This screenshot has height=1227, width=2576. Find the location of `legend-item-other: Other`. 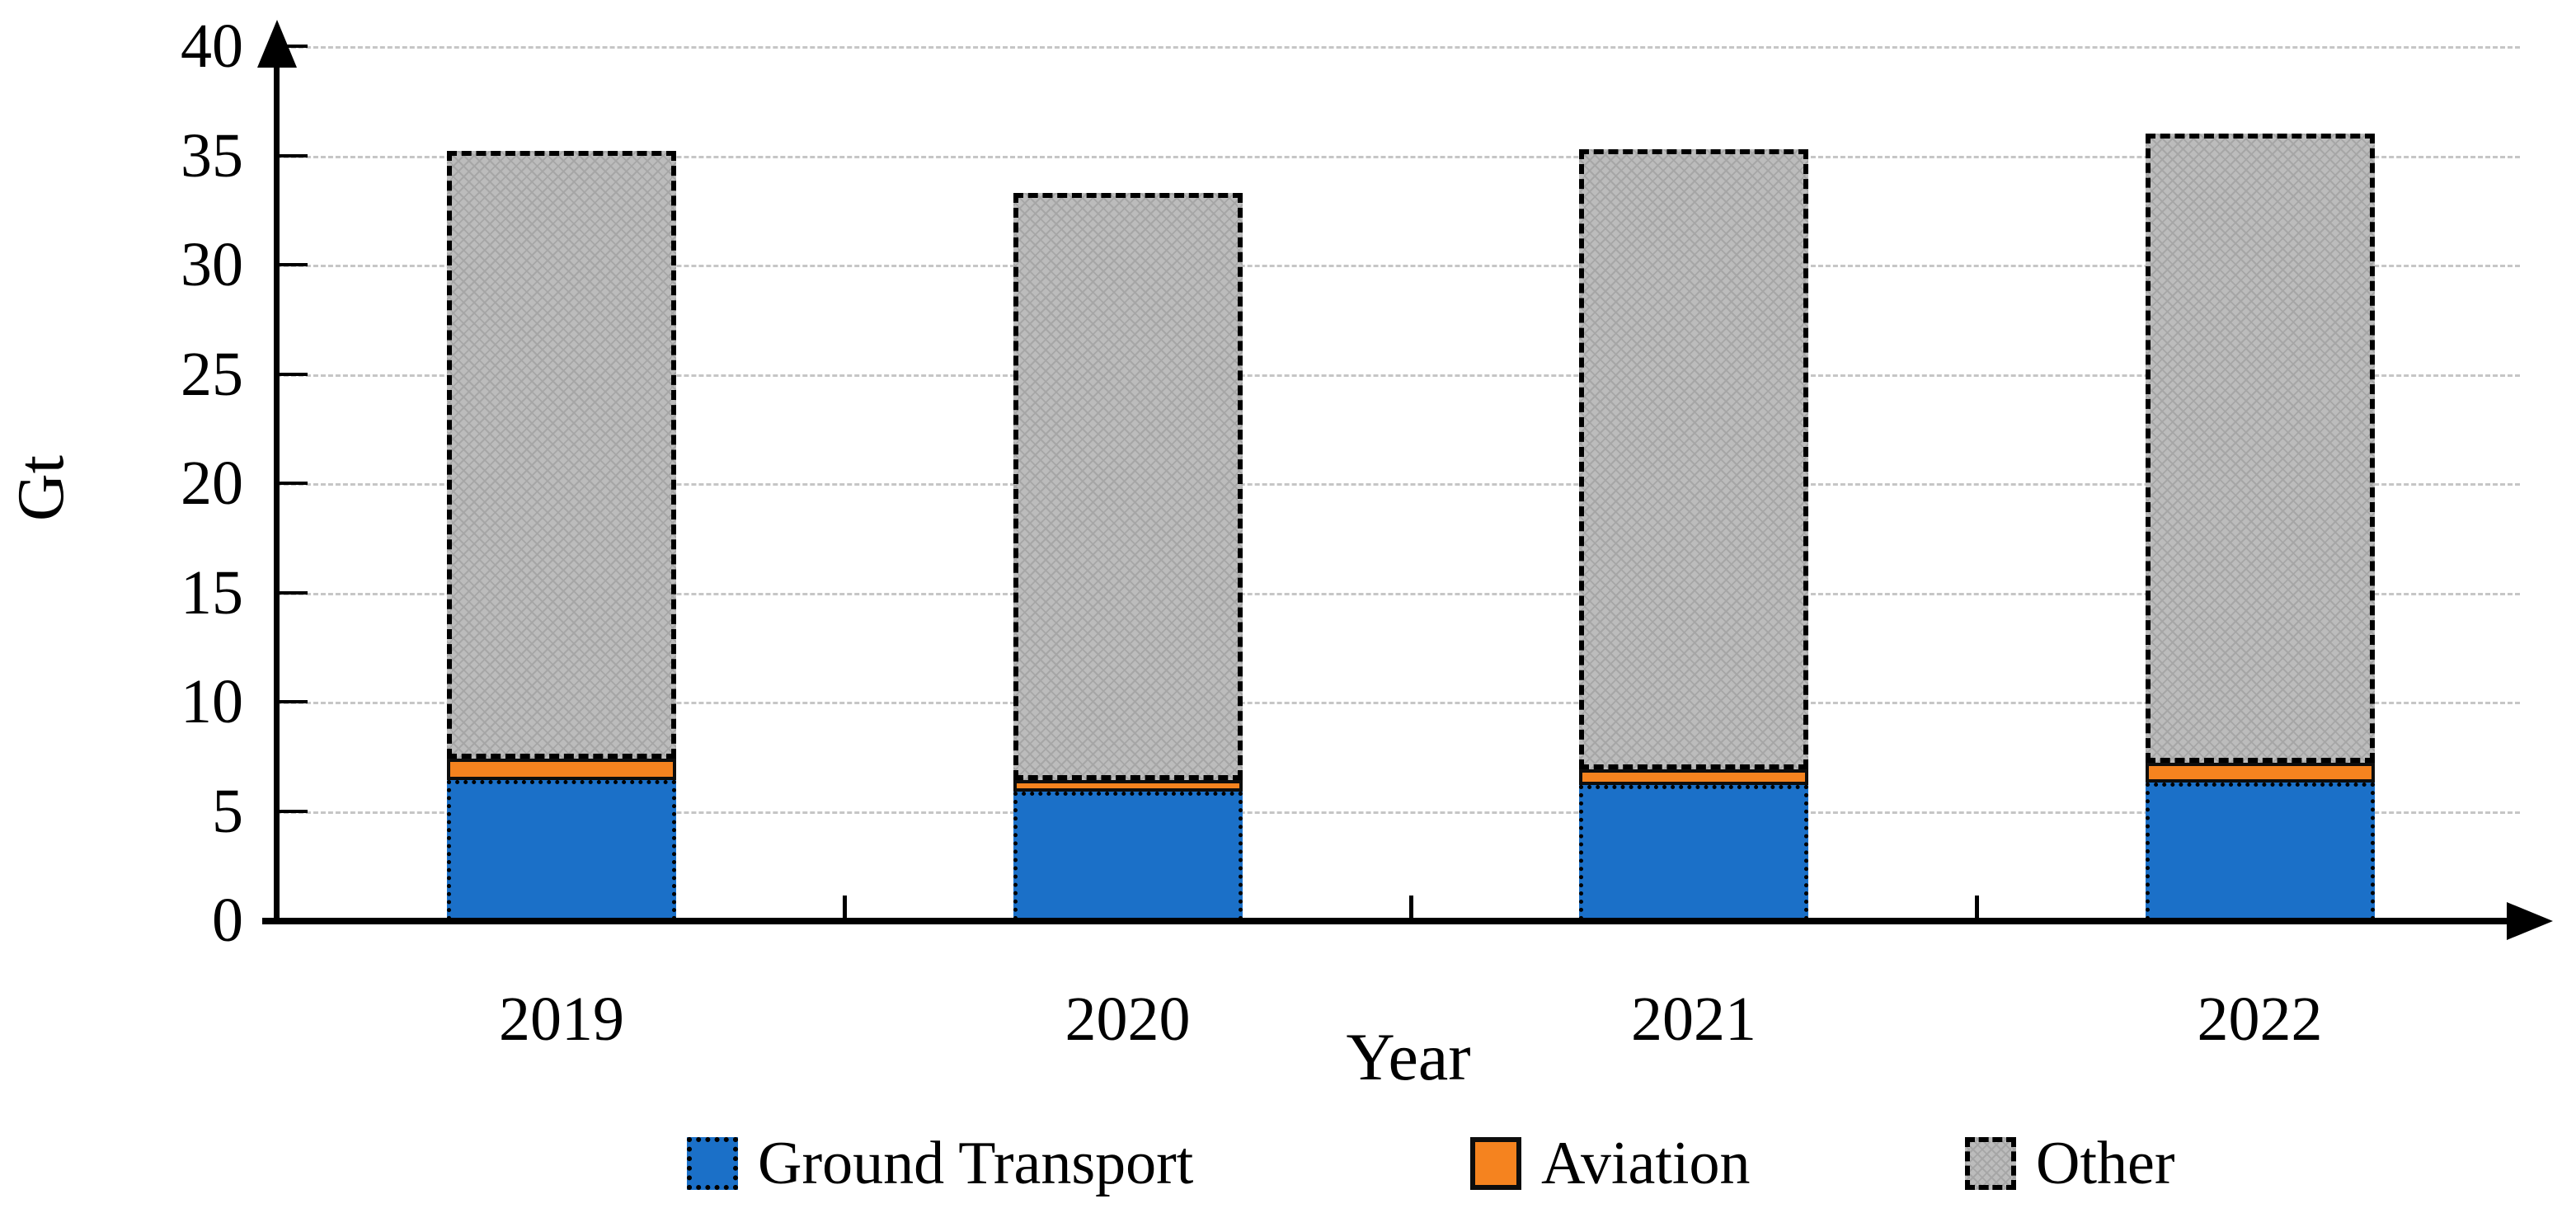

legend-item-other: Other is located at coordinates (2070, 1163).